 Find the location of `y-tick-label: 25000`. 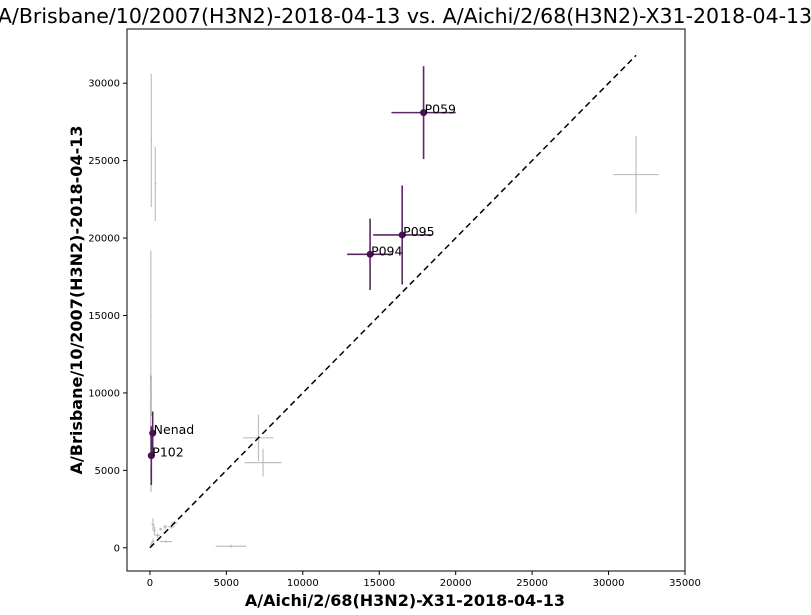

y-tick-label: 25000 is located at coordinates (104, 161).